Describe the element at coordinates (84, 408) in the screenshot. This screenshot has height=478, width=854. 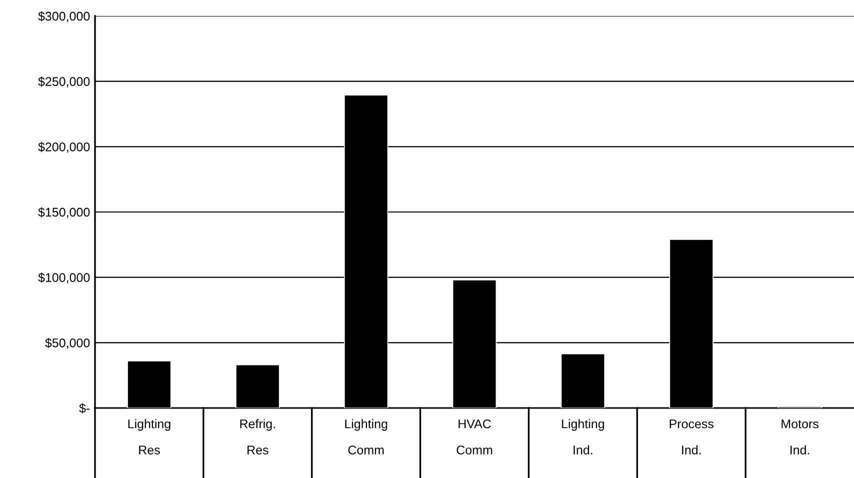
I see `y-tick-label: $-` at that location.